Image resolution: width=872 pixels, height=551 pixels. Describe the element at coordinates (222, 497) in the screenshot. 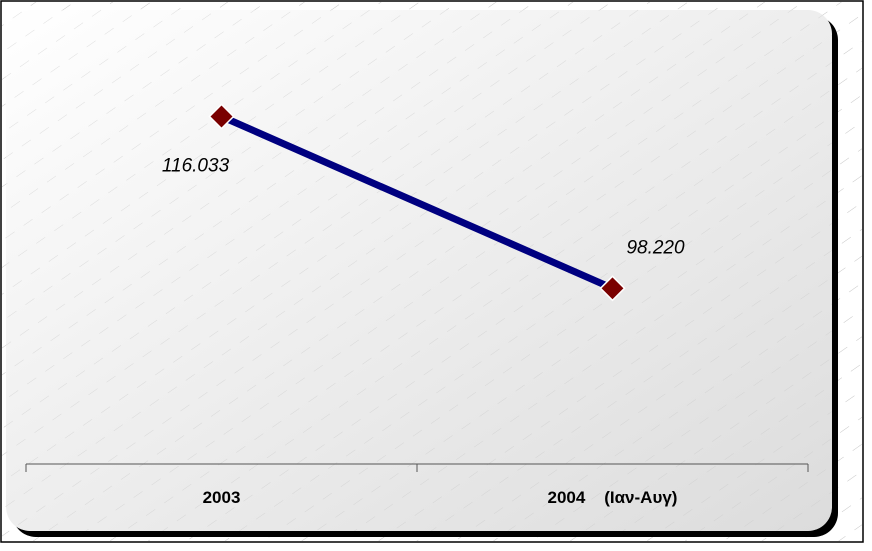

I see `x-tick-label-0: 2003` at that location.